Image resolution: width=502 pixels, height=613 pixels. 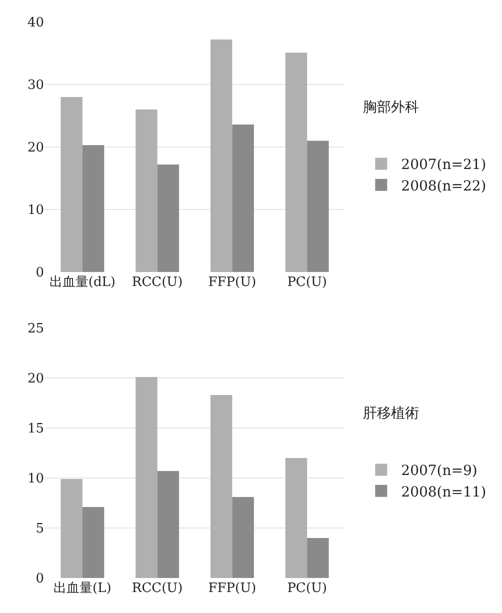 What do you see at coordinates (391, 108) in the screenshot?
I see `legend-title: 胸部外科` at bounding box center [391, 108].